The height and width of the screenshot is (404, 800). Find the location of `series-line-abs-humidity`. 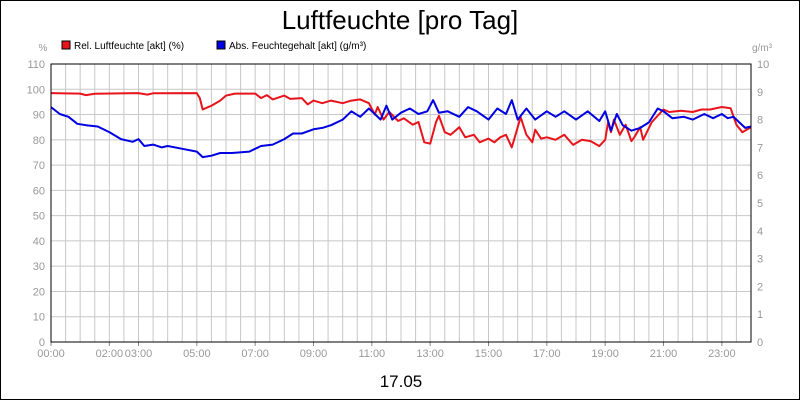

series-line-abs-humidity is located at coordinates (401, 129).